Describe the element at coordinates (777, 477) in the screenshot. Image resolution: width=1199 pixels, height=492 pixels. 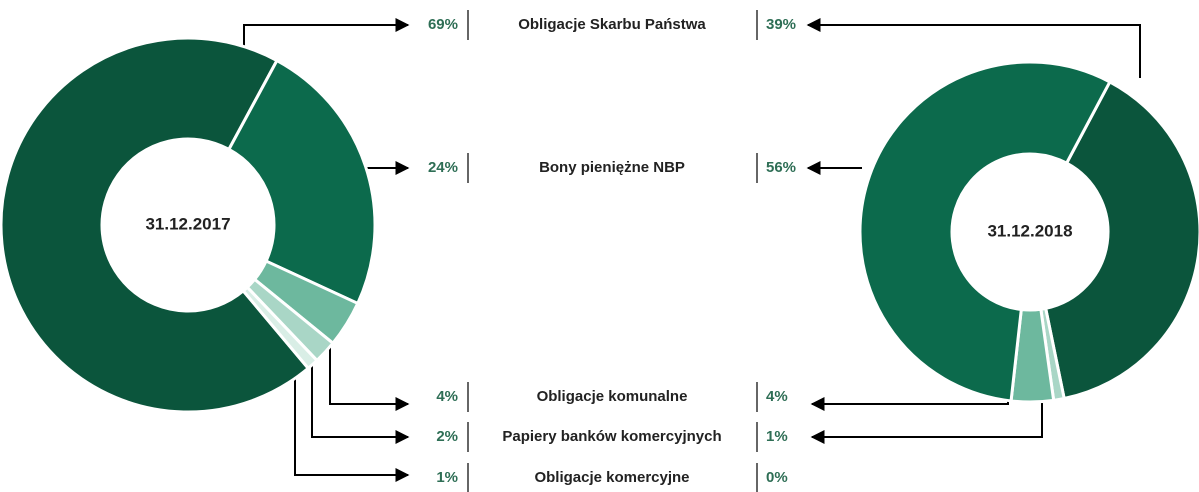
I see `value-label: 0%` at that location.